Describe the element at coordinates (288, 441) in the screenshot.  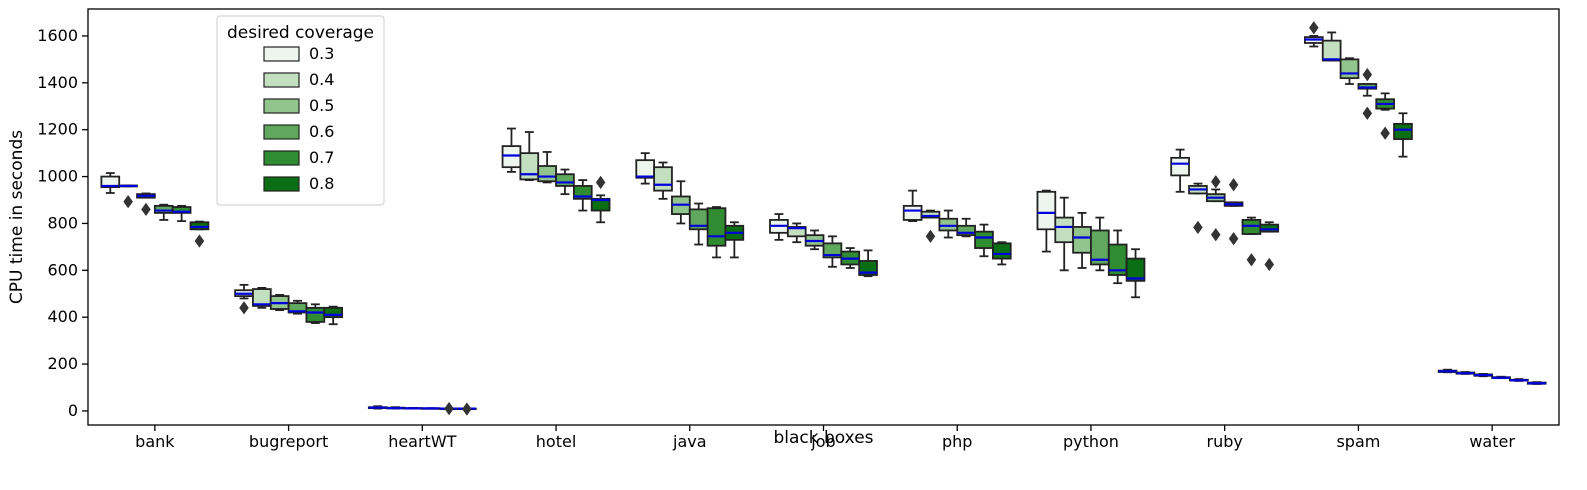
I see `x-tick-label: bugreport` at that location.